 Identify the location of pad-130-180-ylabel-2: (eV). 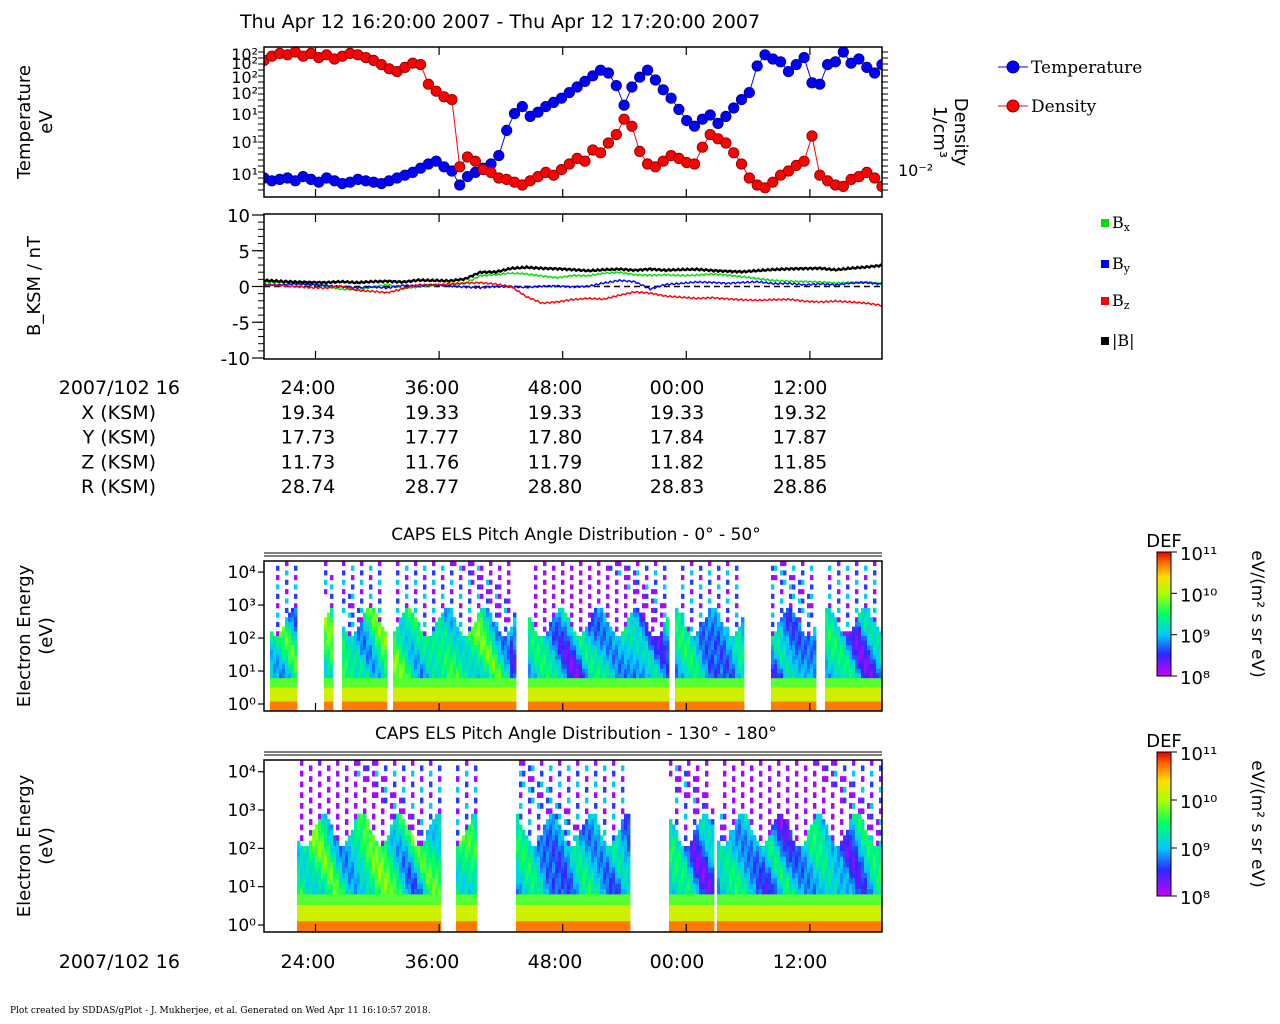
(46, 845).